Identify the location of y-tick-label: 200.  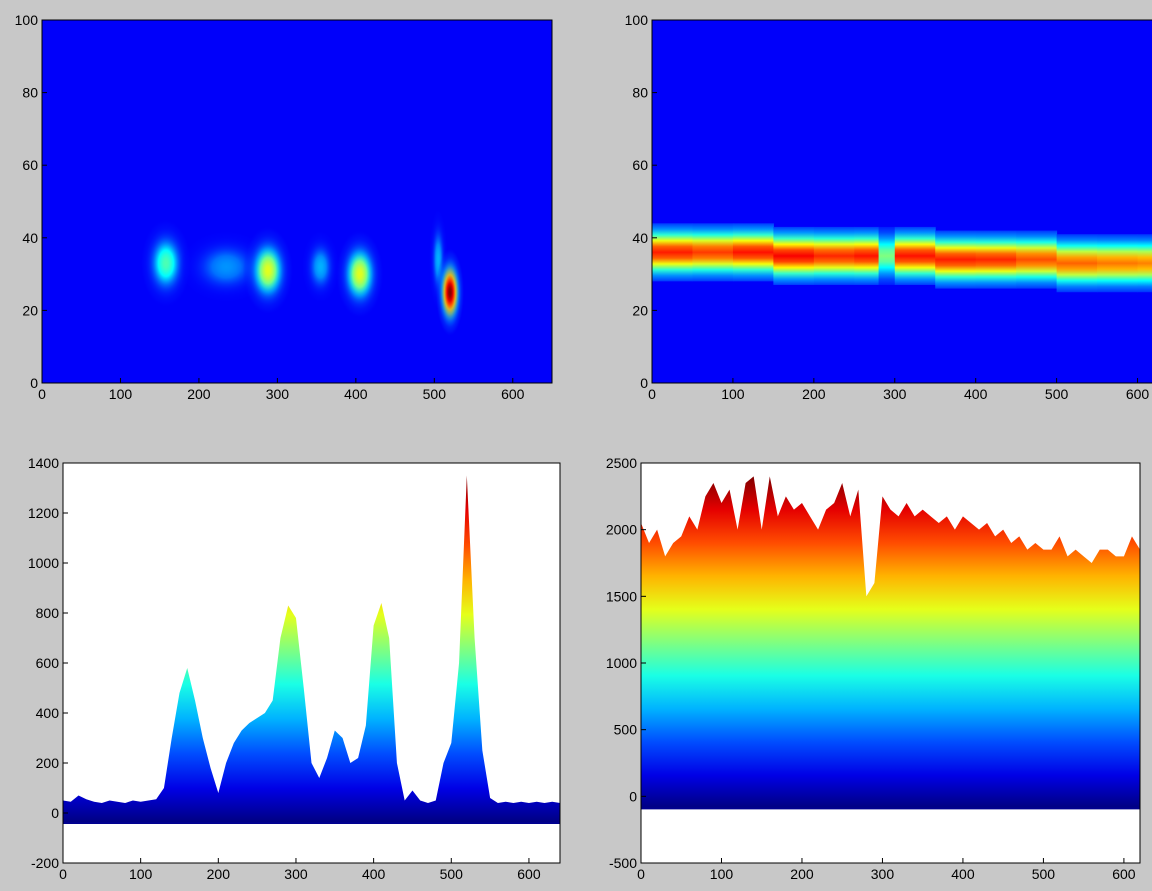
(48, 763).